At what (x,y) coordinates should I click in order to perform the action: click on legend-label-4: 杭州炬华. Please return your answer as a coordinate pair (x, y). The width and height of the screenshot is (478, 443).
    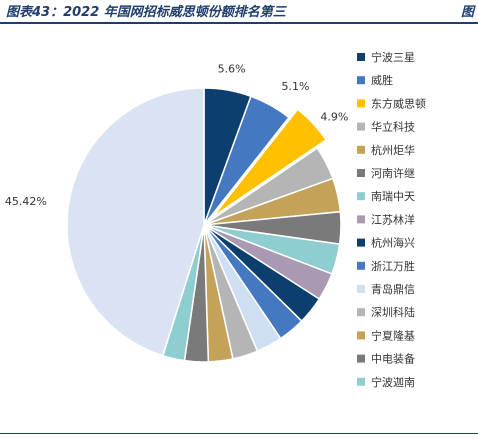
    Looking at the image, I should click on (393, 150).